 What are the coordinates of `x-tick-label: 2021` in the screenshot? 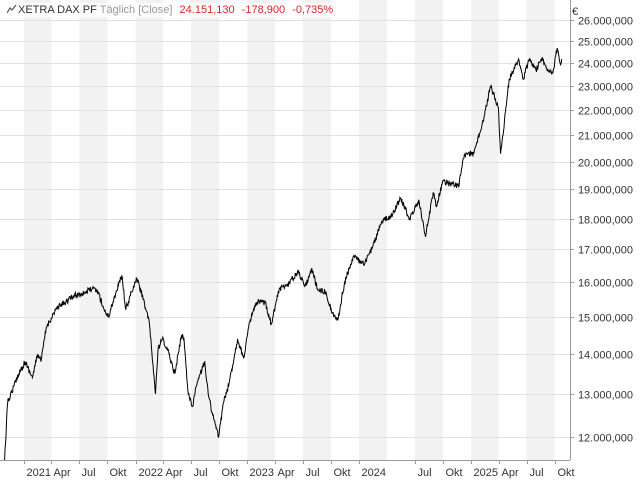 It's located at (39, 473).